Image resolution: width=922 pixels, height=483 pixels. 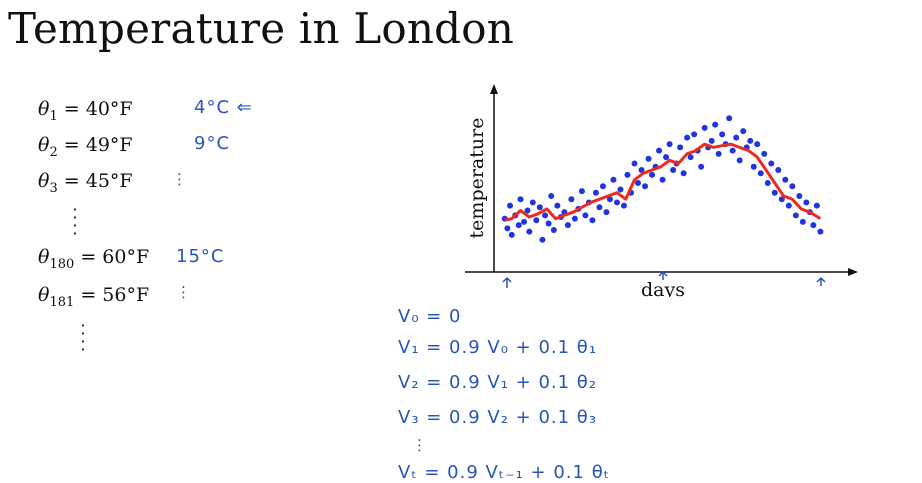 I want to click on handwritten-note: 4°C ⇐, so click(x=223, y=107).